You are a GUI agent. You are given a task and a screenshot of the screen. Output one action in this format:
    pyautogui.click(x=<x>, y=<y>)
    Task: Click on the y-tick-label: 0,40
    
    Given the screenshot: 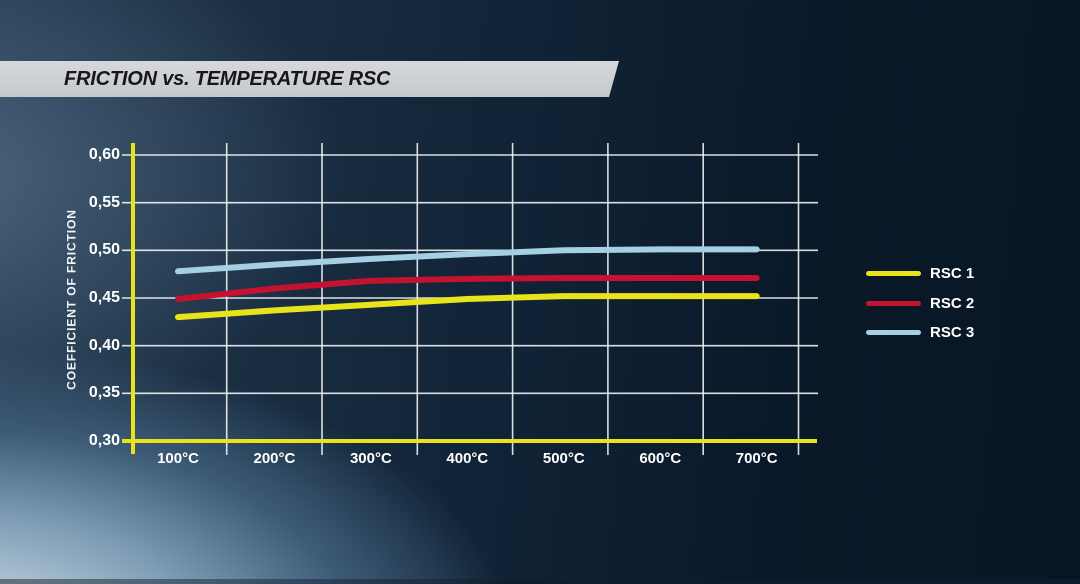 What is the action you would take?
    pyautogui.click(x=104, y=345)
    